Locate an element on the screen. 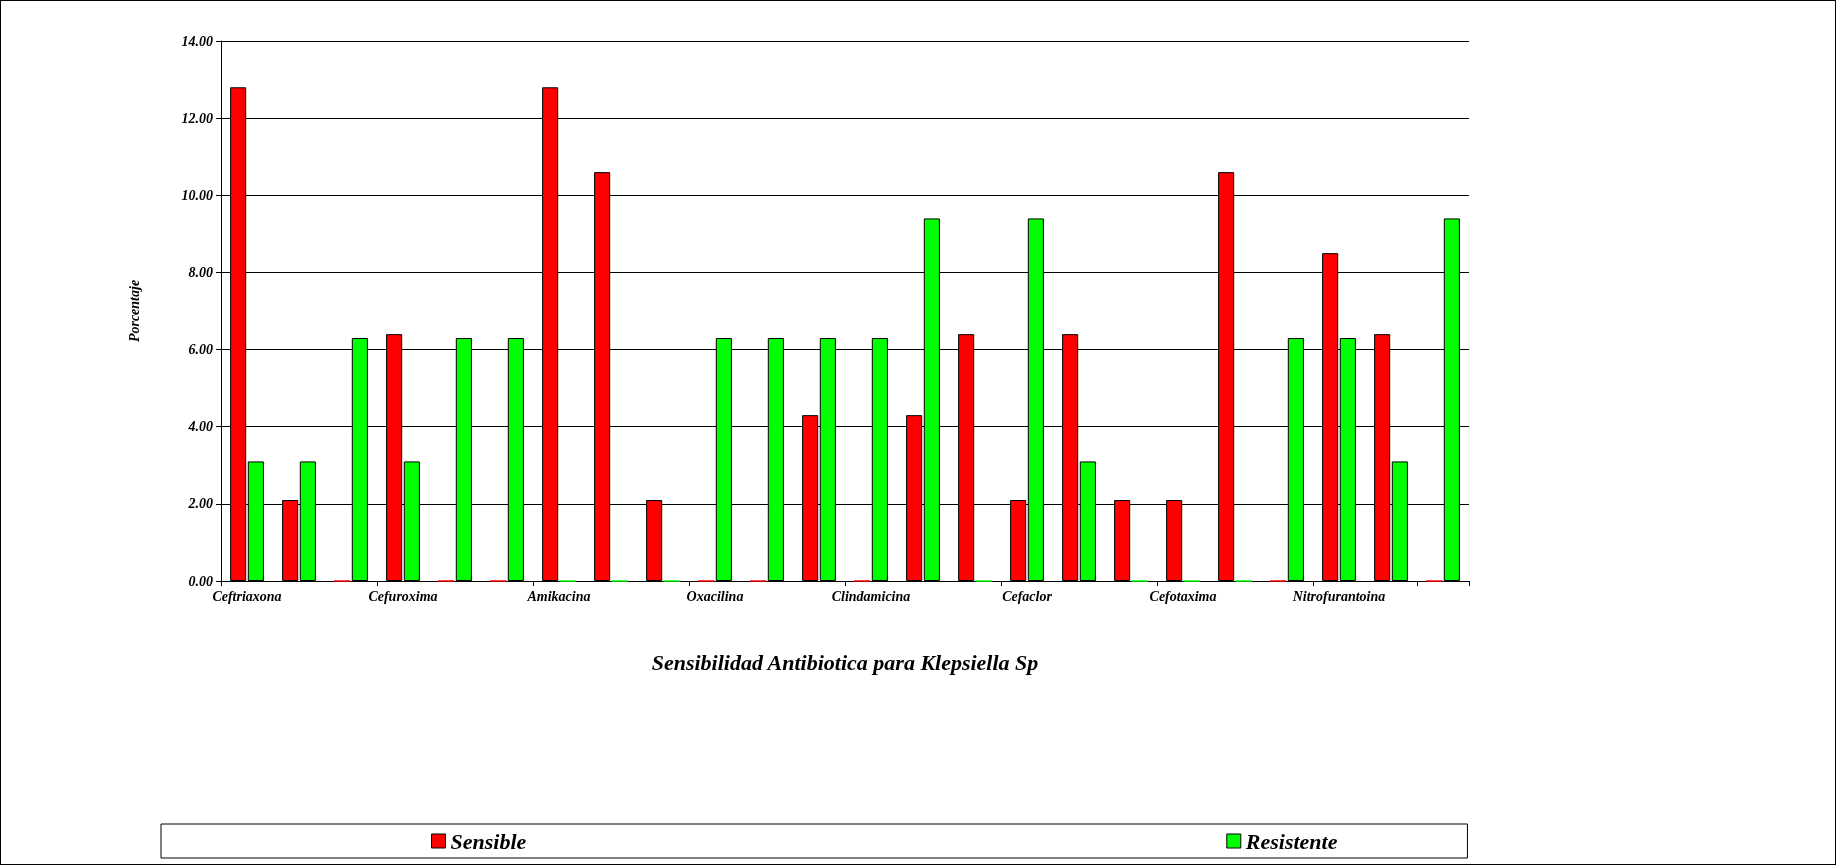 This screenshot has width=1836, height=865. y-axis-title: Porcentaje is located at coordinates (134, 311).